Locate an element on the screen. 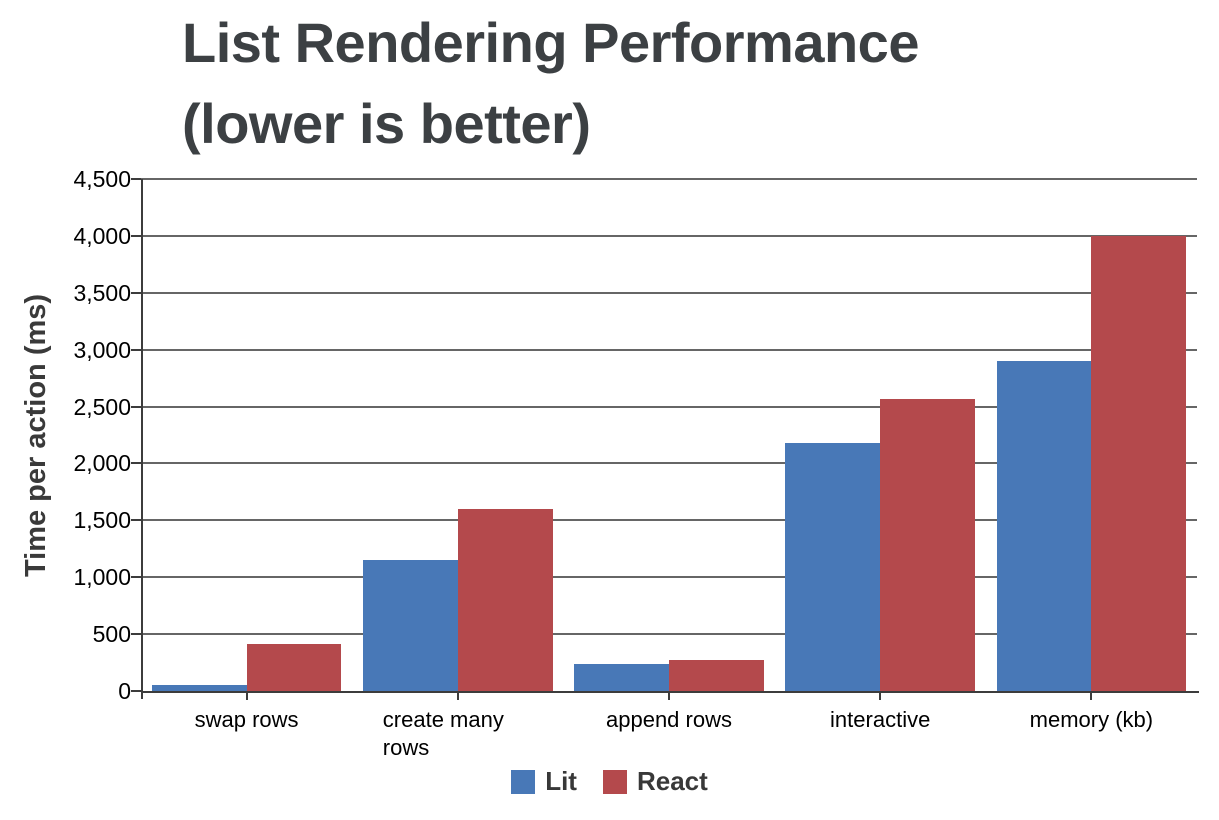 The image size is (1219, 820). x-tick-mark-append-rows is located at coordinates (669, 695).